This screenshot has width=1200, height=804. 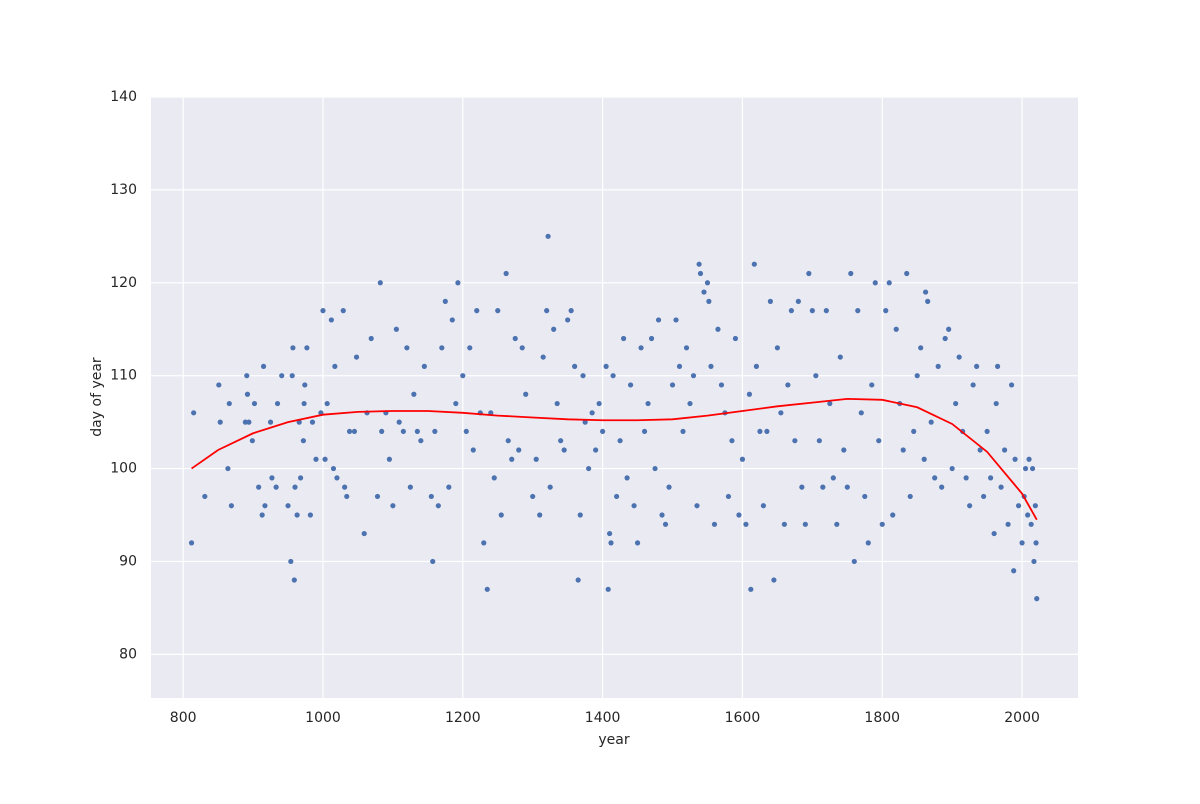 What do you see at coordinates (613, 740) in the screenshot?
I see `x-axis-label: year` at bounding box center [613, 740].